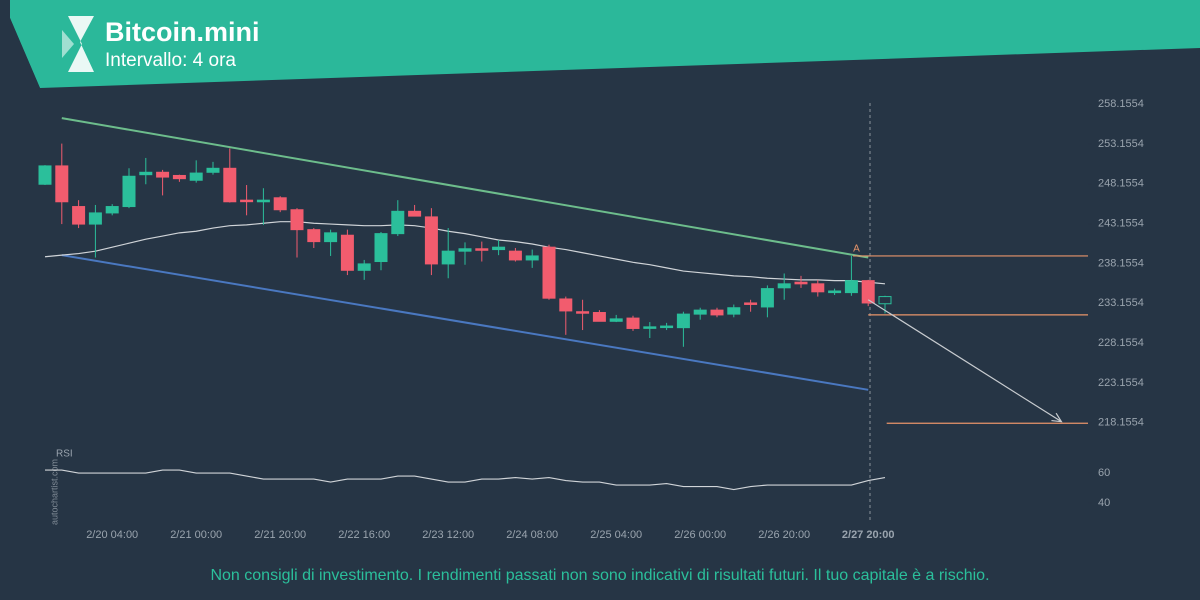 The height and width of the screenshot is (600, 1200). What do you see at coordinates (20, 44) in the screenshot?
I see `banner-cut` at bounding box center [20, 44].